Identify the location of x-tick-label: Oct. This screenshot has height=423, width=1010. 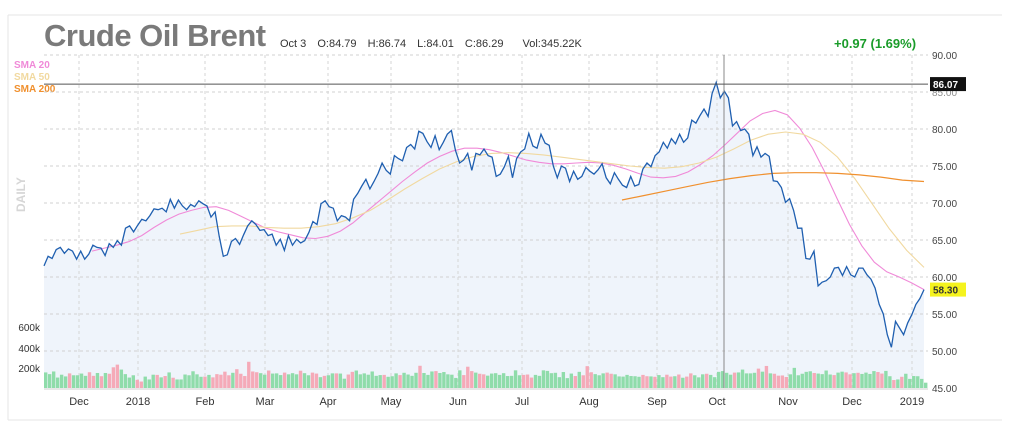
(716, 402).